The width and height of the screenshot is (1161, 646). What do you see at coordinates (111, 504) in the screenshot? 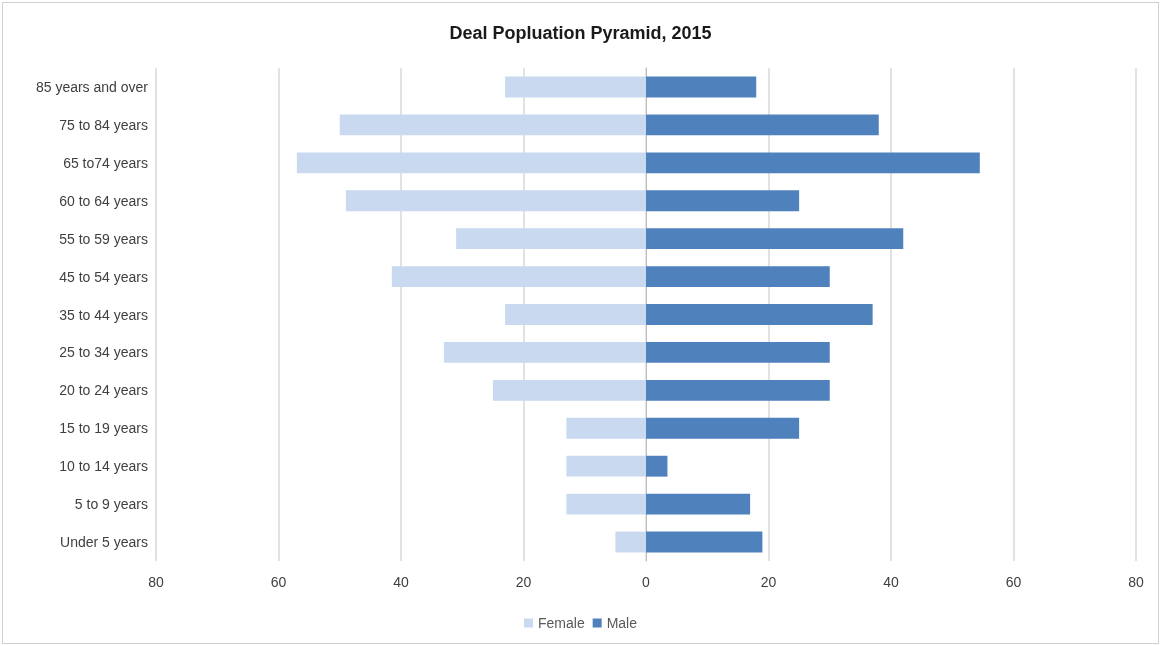
I see `y-tick-label: 5 to 9 years` at bounding box center [111, 504].